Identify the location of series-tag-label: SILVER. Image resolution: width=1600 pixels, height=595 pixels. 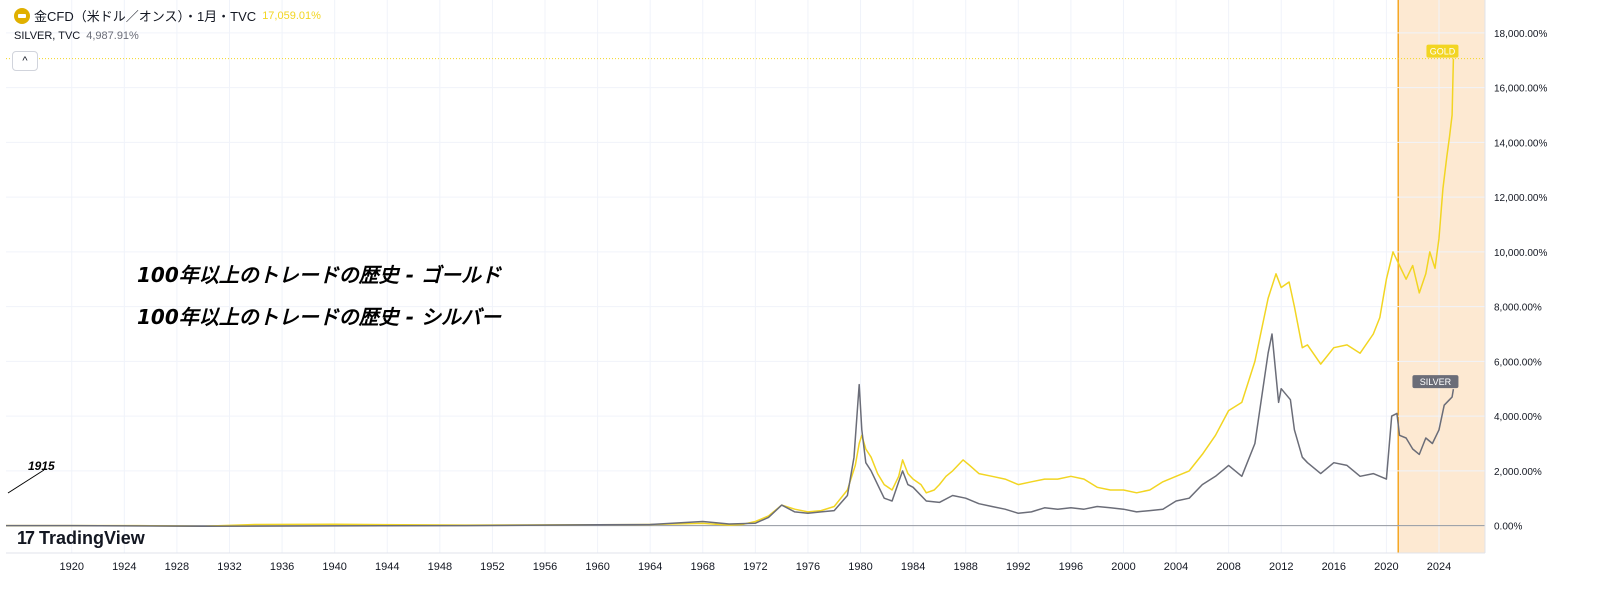
(1436, 382).